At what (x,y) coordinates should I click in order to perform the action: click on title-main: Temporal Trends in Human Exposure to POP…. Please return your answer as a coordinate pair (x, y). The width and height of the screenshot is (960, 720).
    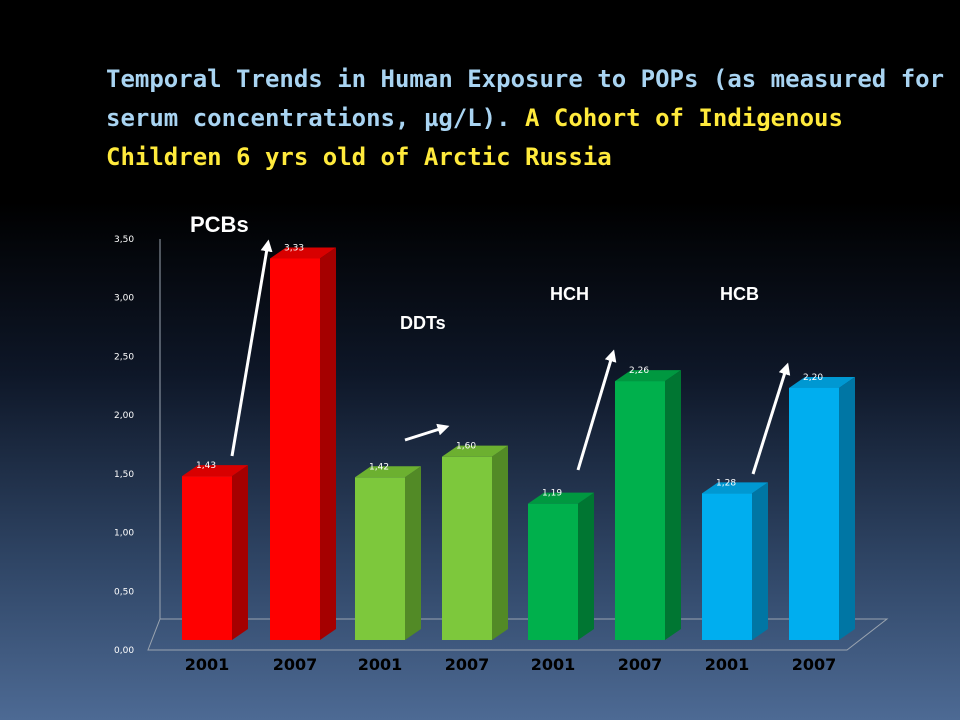
    Looking at the image, I should click on (525, 98).